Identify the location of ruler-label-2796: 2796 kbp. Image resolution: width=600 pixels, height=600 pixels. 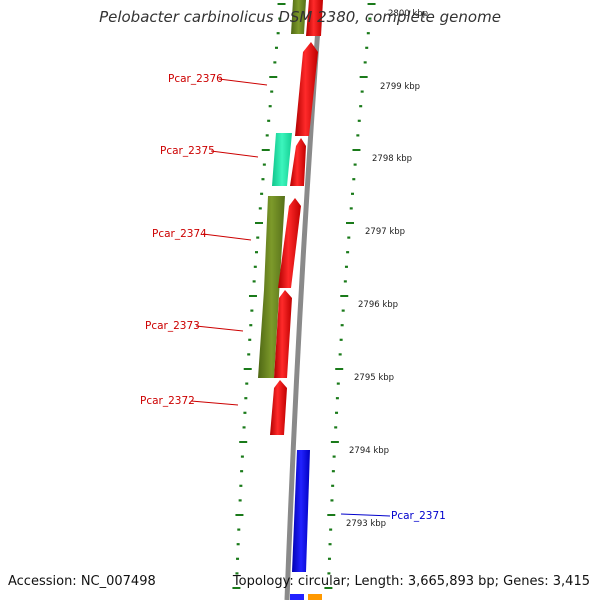
(378, 305).